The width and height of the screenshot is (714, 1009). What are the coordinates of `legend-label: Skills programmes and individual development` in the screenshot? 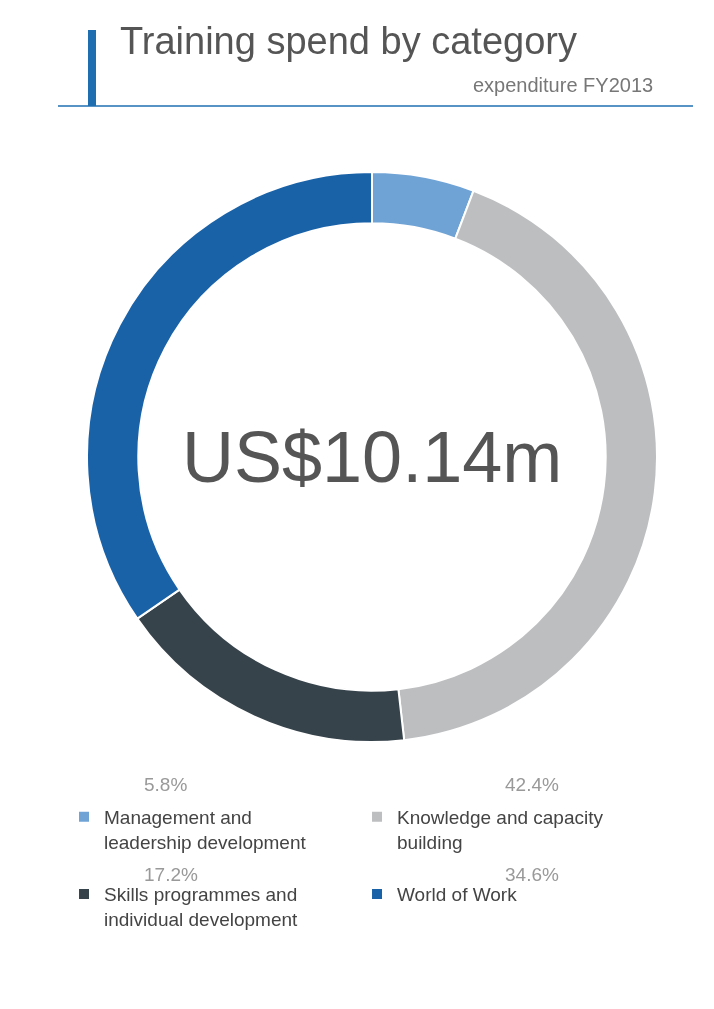 It's located at (201, 907).